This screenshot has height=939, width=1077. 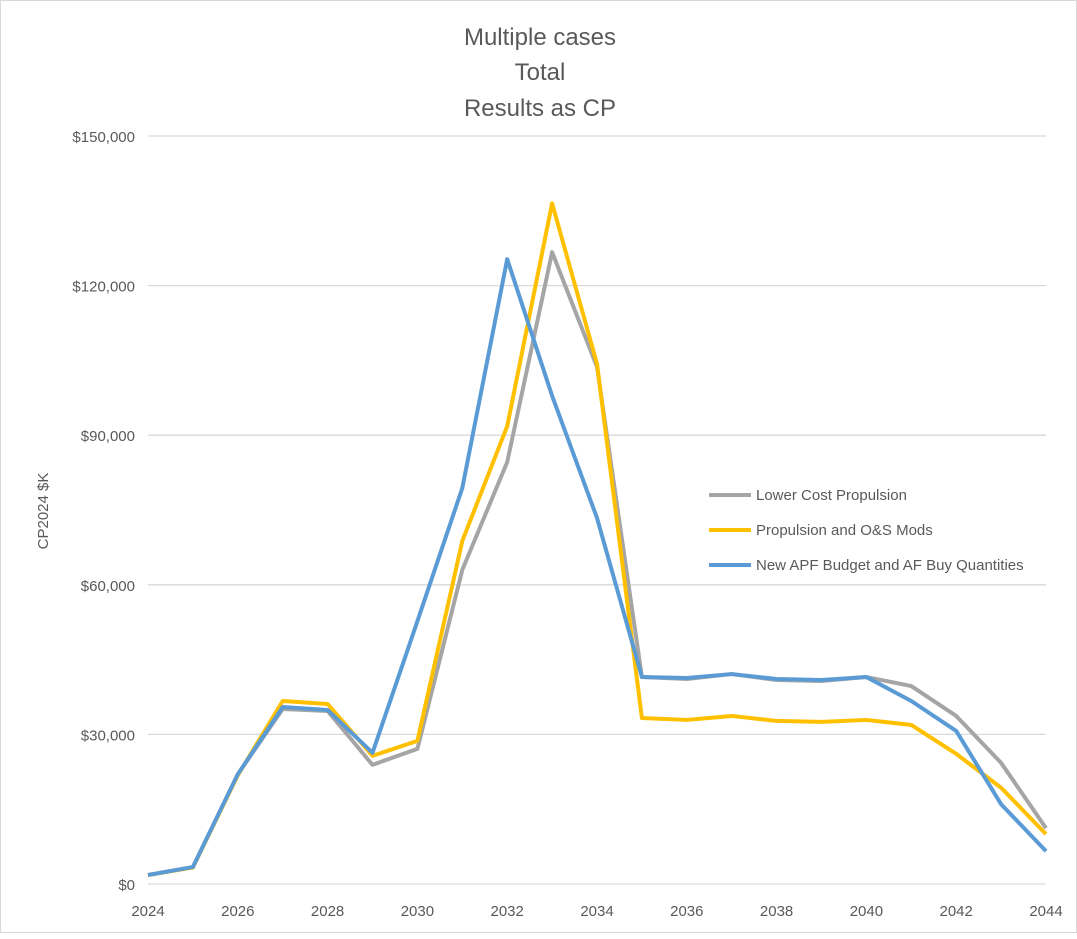 What do you see at coordinates (237, 911) in the screenshot?
I see `x-tick-label: 2026` at bounding box center [237, 911].